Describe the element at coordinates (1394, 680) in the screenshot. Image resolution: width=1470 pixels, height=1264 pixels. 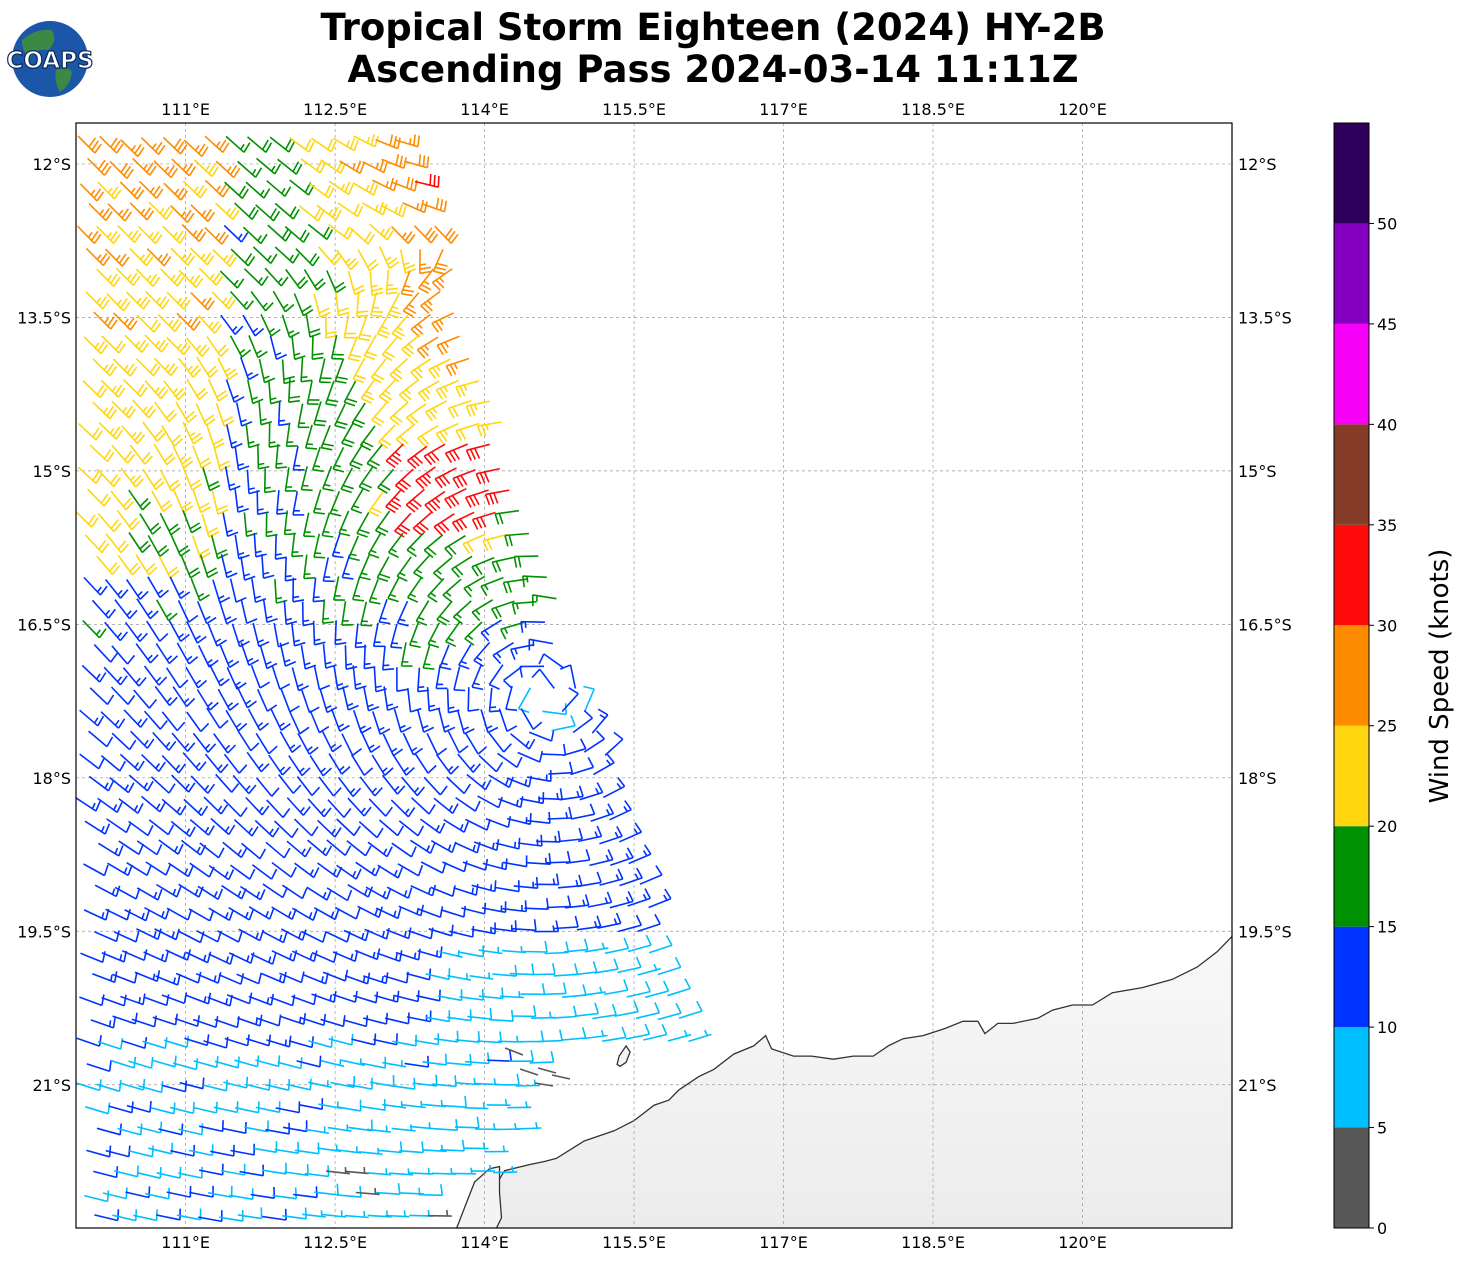
I see `colorbar: 0 5 10 15 20 25 30 35 40 45 50 Wind Speed (knots)` at that location.